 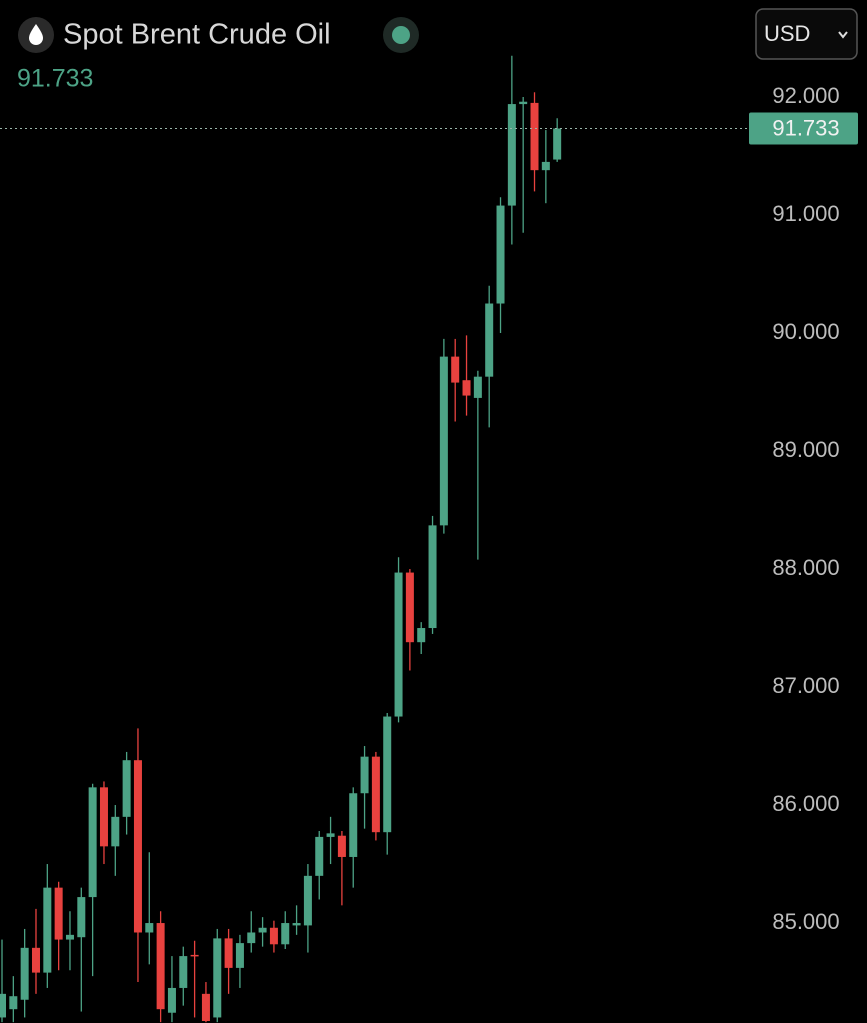 I want to click on currency-box, so click(x=806, y=34).